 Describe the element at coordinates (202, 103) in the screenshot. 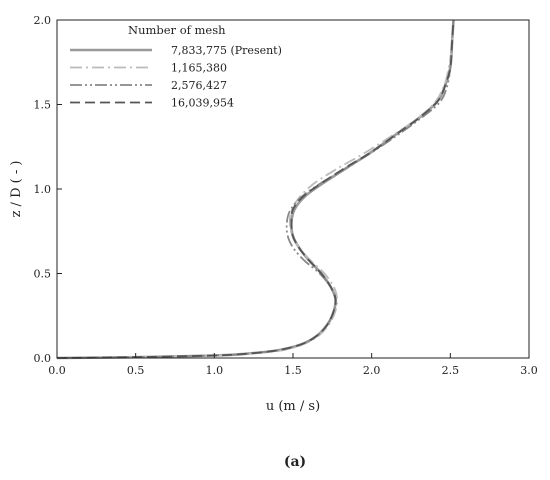

I see `legend-label-4: 16,039,954` at that location.